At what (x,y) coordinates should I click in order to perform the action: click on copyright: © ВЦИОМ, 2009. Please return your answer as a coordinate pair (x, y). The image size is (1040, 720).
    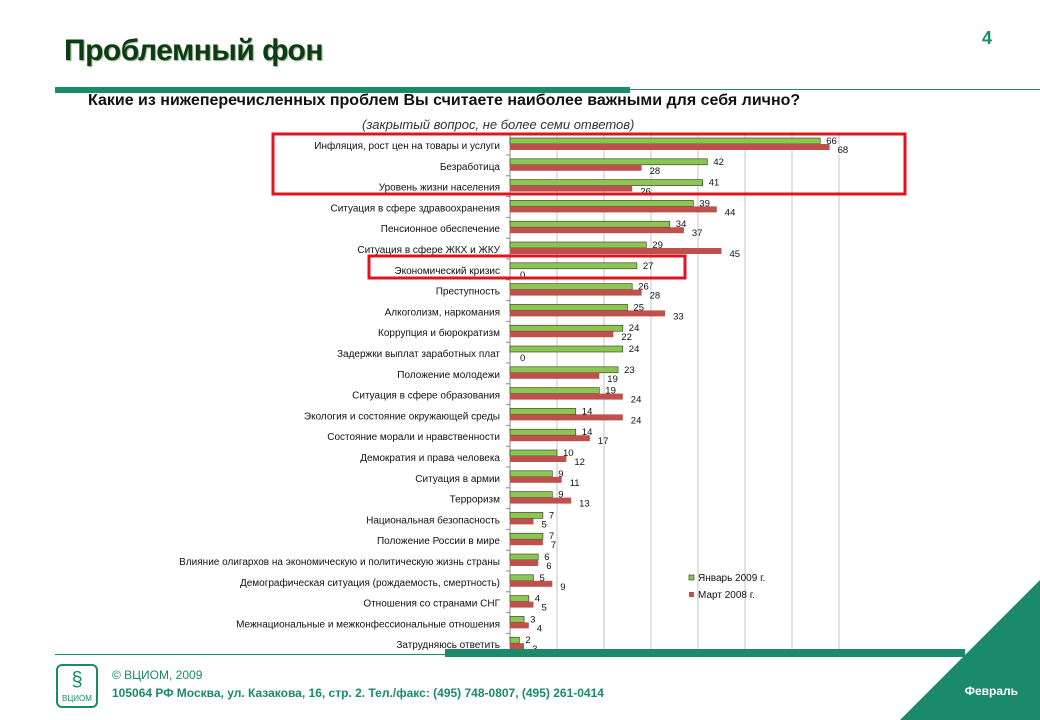
    Looking at the image, I should click on (157, 675).